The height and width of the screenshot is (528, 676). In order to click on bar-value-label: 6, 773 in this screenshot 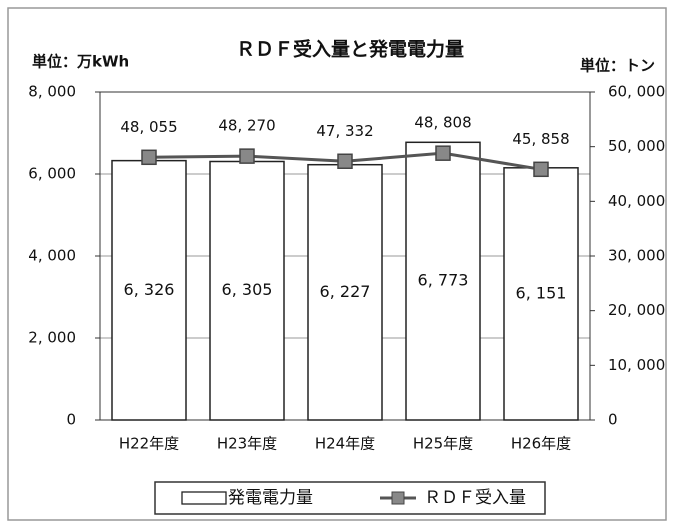, I will do `click(443, 280)`.